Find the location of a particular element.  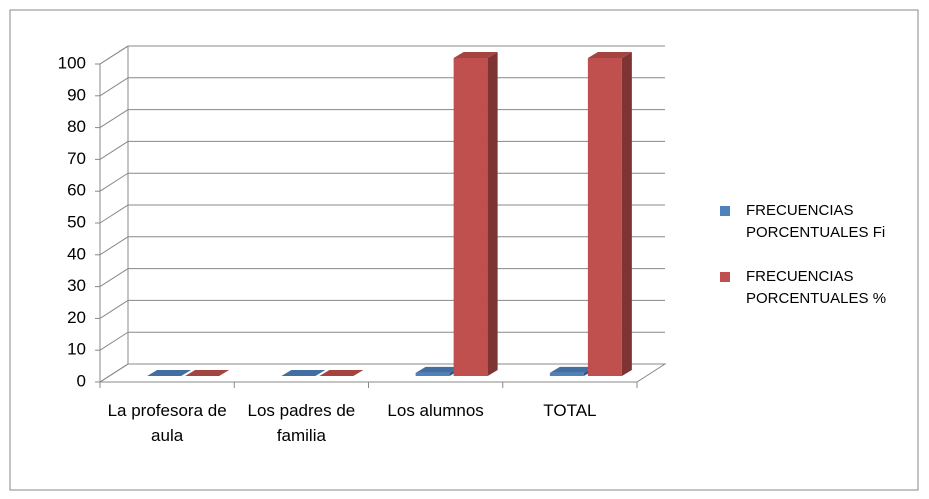

y-tick-label: 40 is located at coordinates (76, 253).